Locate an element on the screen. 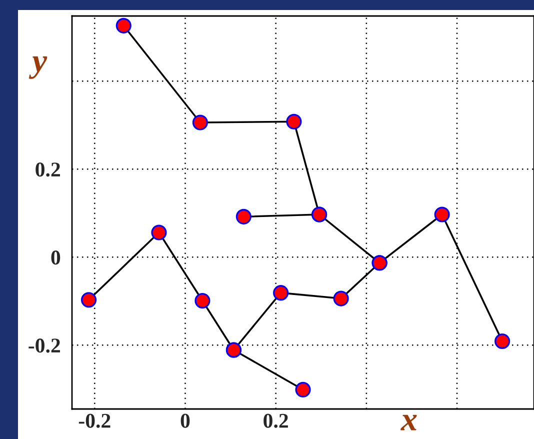  y-axis-title: y is located at coordinates (38, 67).